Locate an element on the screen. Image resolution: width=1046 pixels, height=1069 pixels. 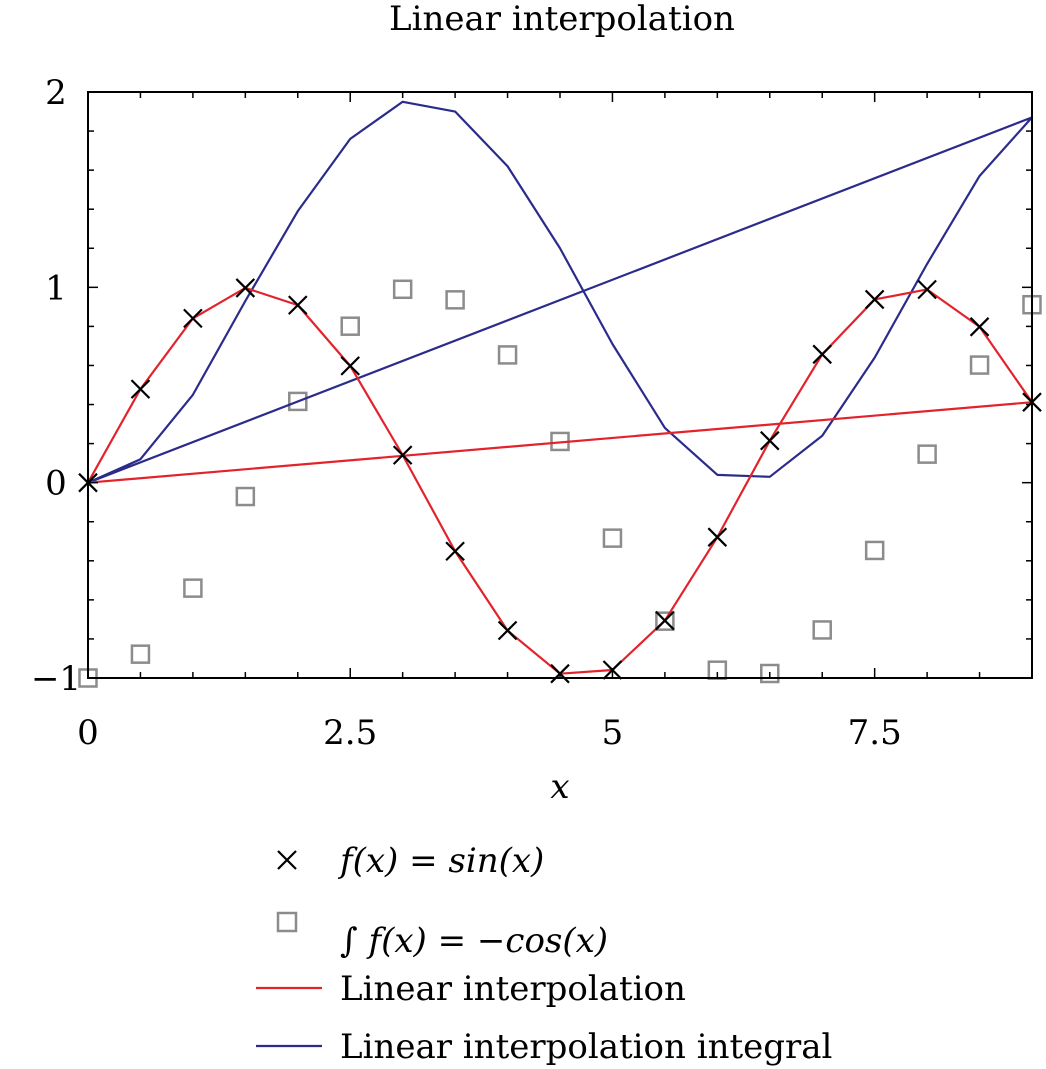
legend-label: Linear interpolation is located at coordinates (513, 989).